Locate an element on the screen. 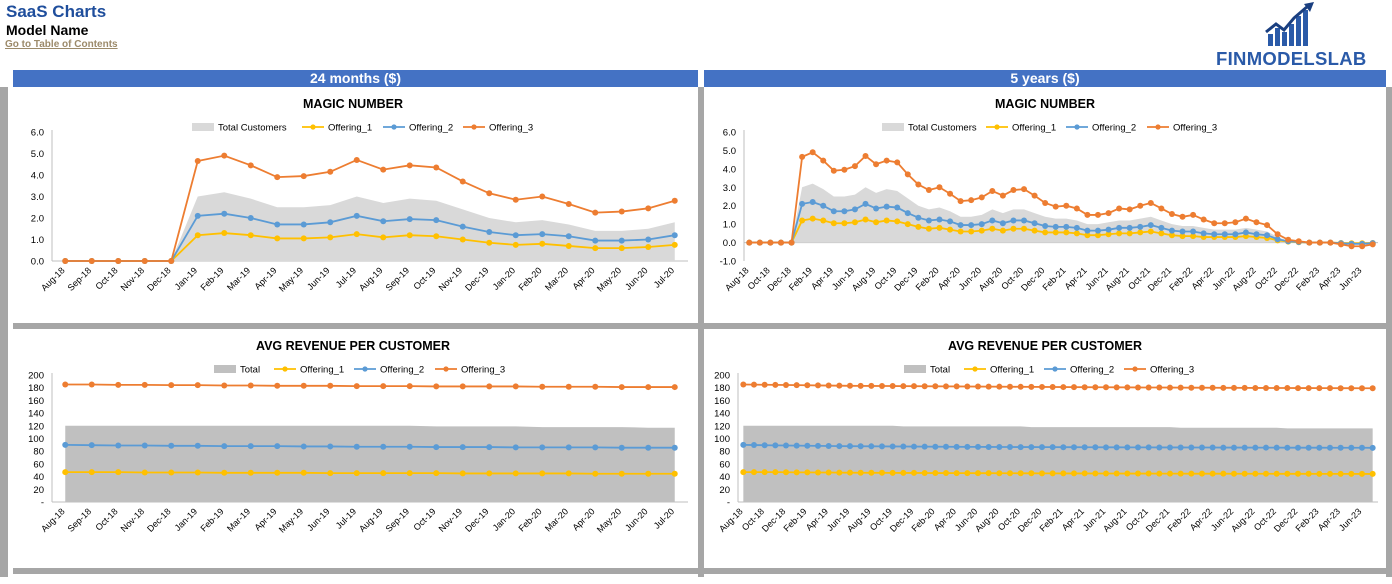 Image resolution: width=1392 pixels, height=584 pixels. x-tick-label: Dec-19 is located at coordinates (477, 279).